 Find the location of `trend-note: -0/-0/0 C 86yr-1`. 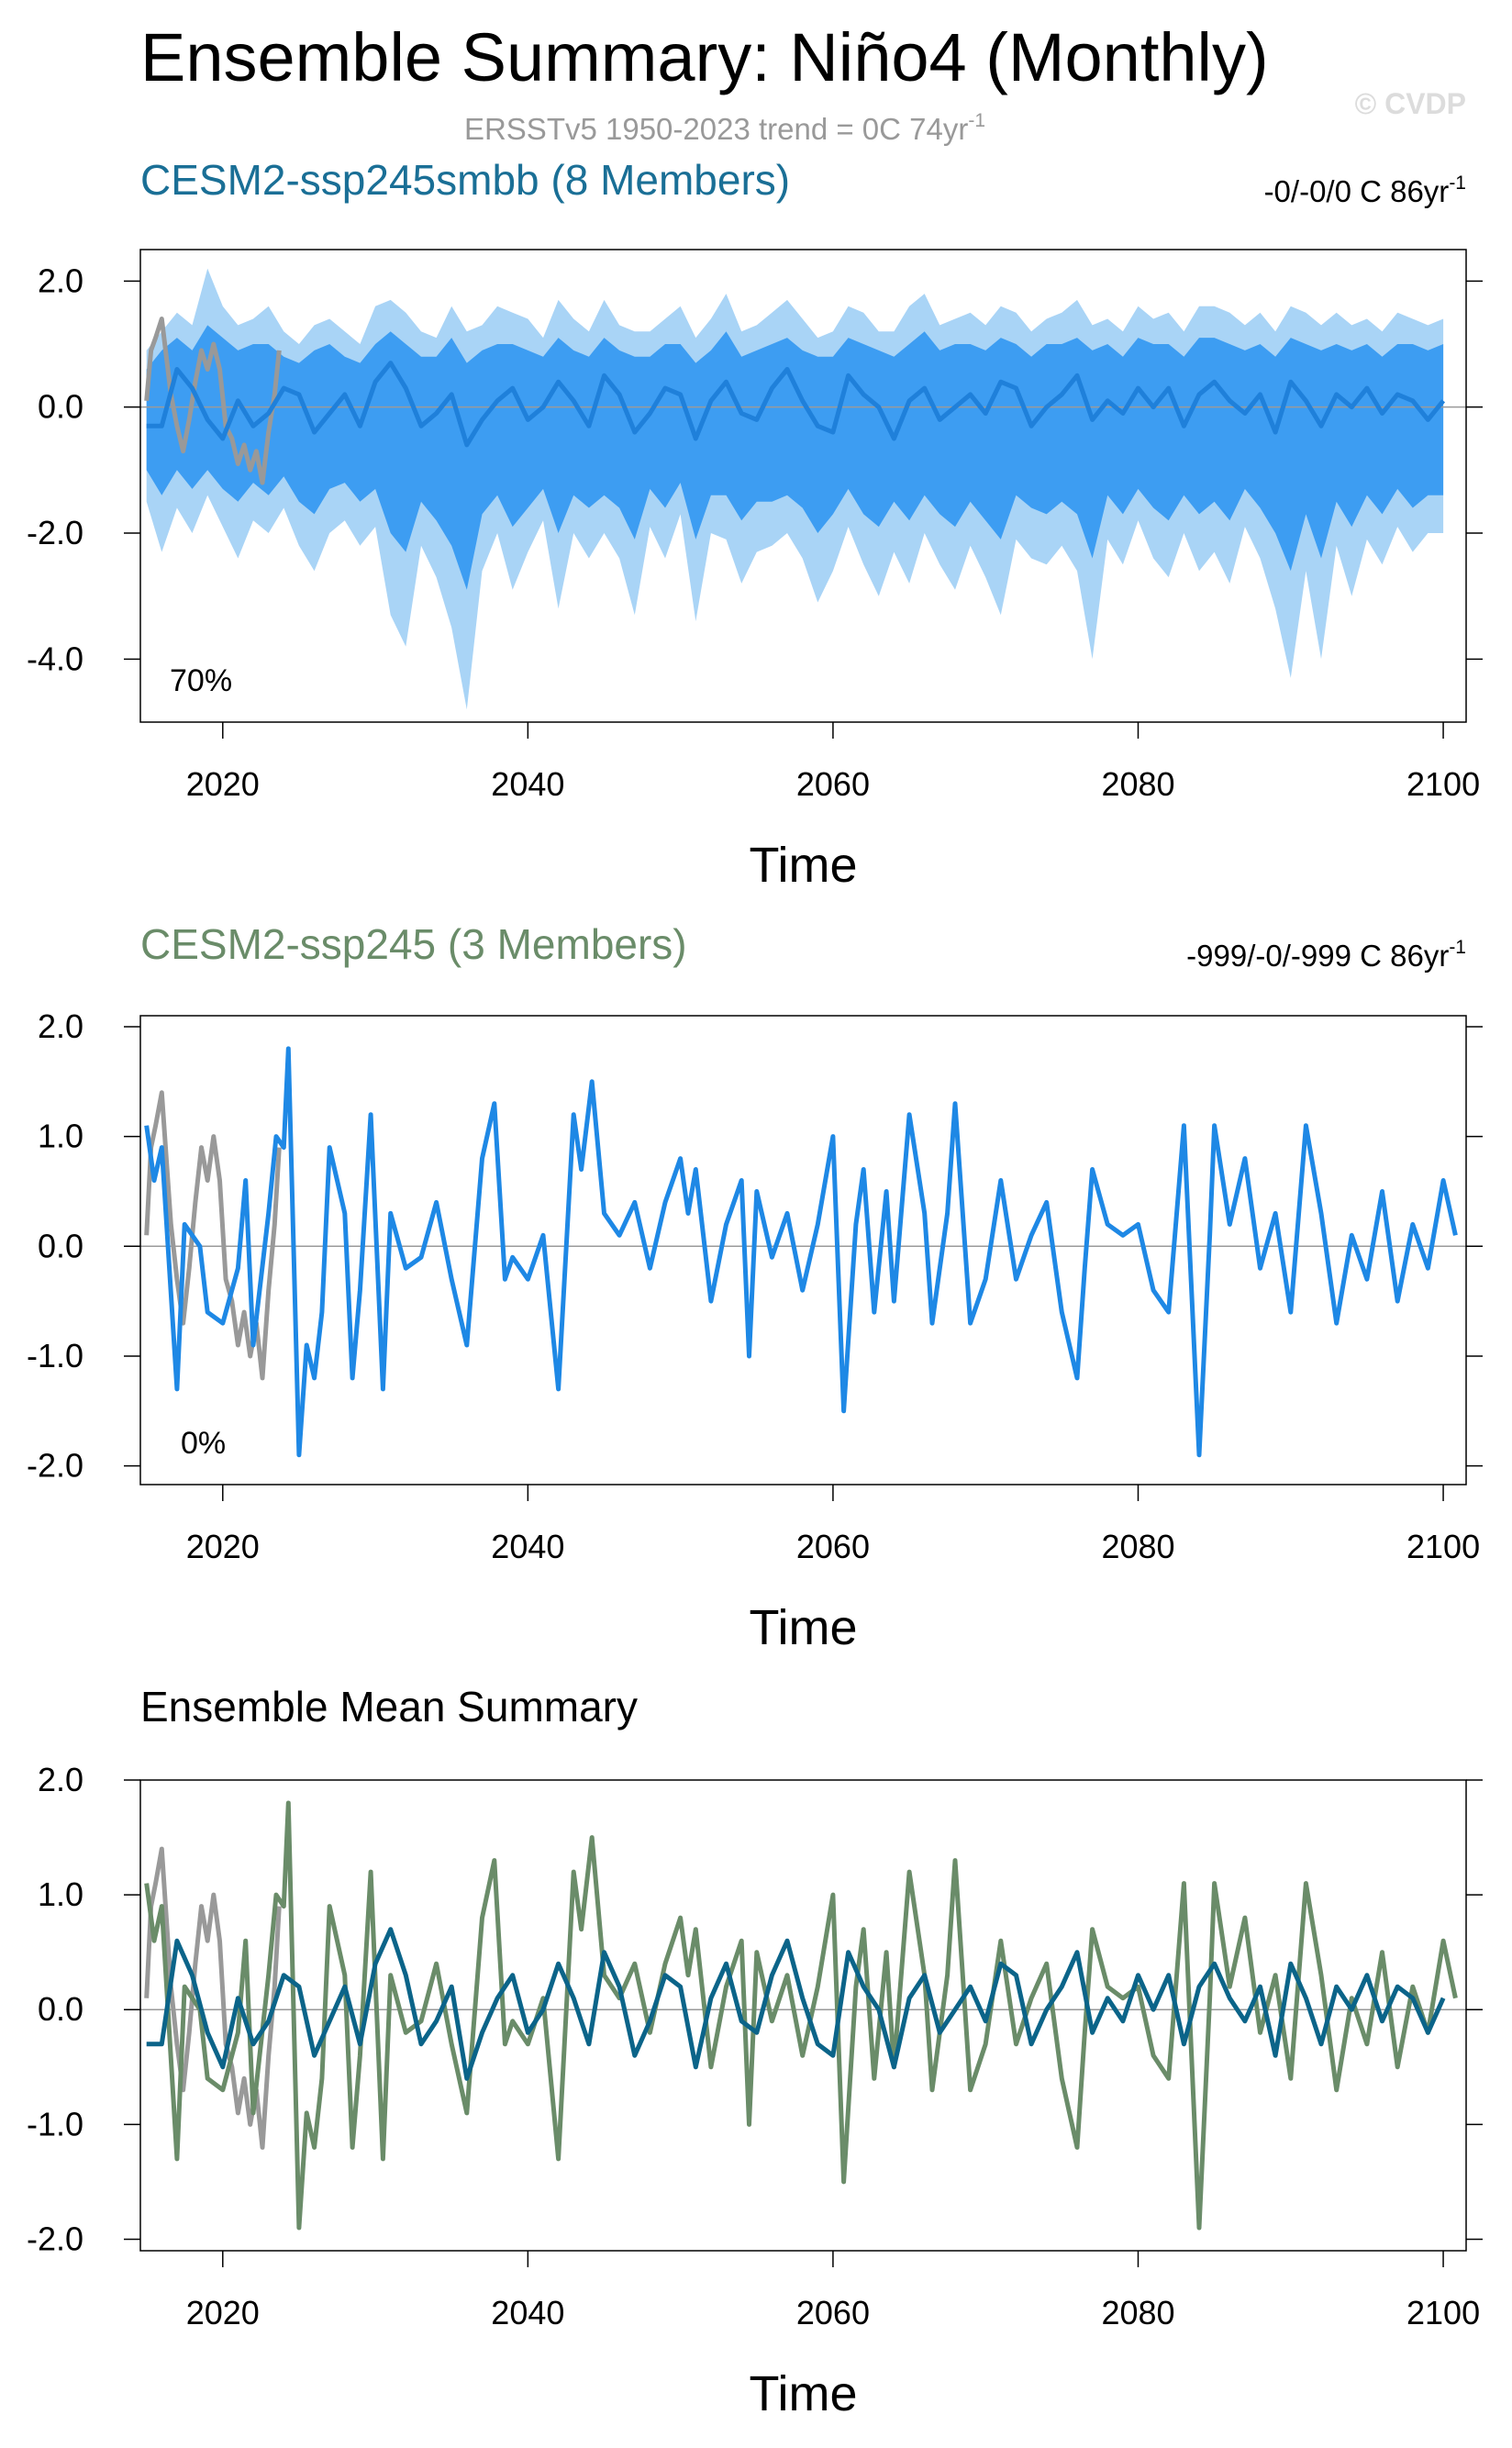

trend-note: -0/-0/0 C 86yr-1 is located at coordinates (1365, 190).